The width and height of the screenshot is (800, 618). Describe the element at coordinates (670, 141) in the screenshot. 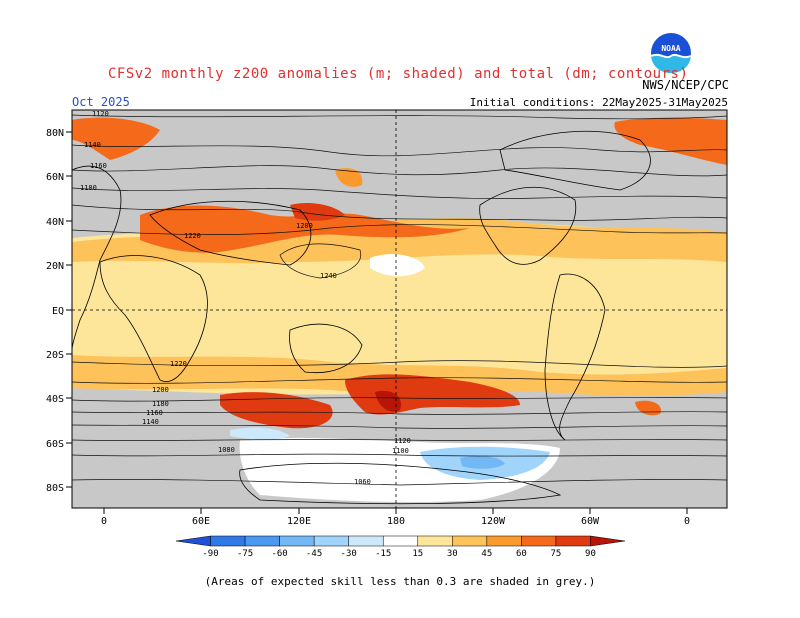

I see `arctic-patch-east` at that location.